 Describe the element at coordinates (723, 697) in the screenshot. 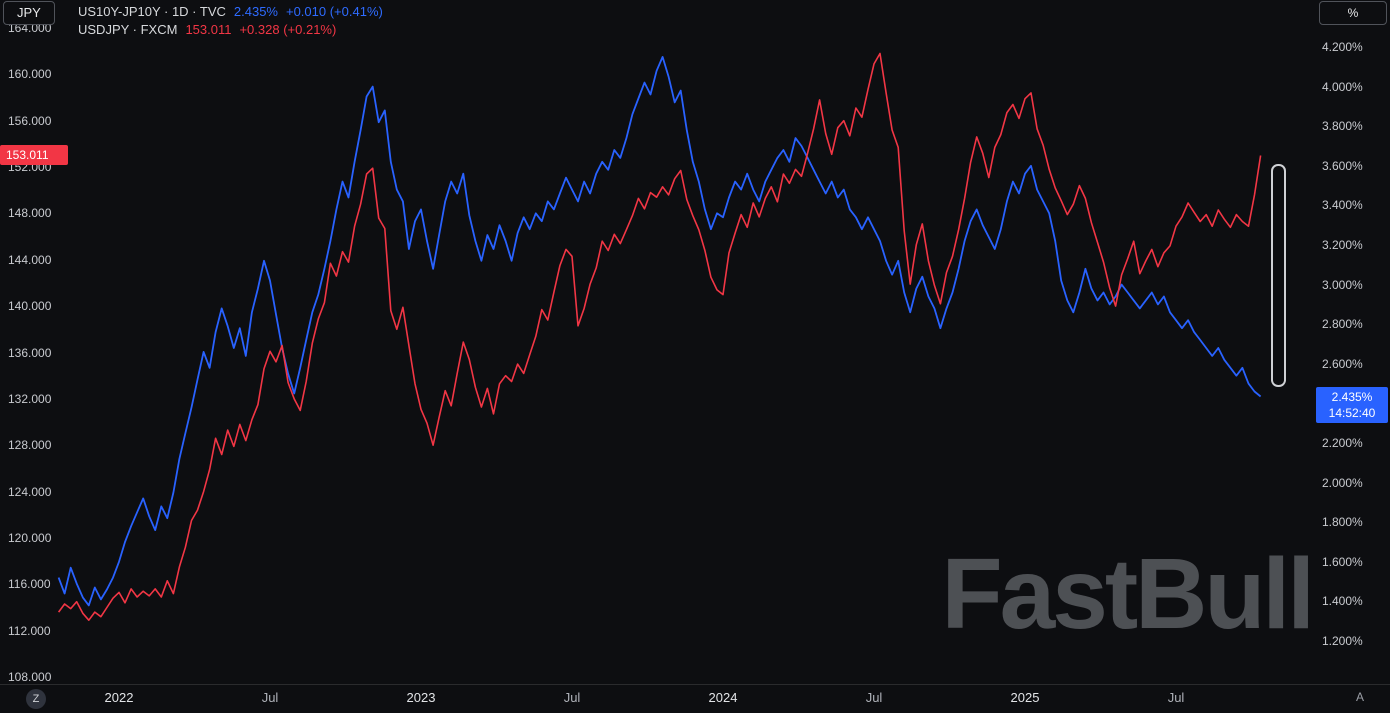

I see `time-axis-tick: 2024` at that location.